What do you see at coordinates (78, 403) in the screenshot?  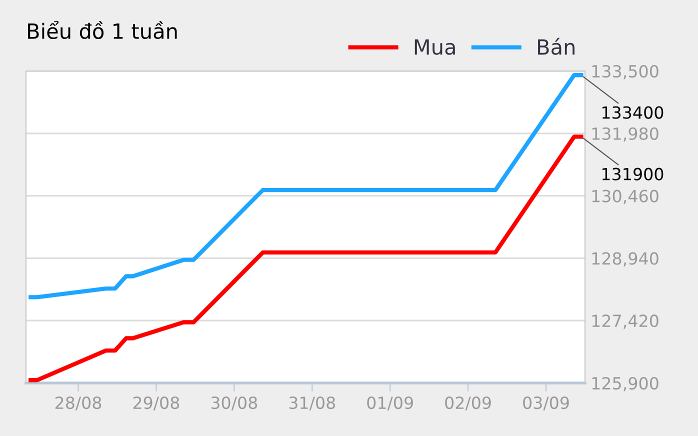 I see `x-tick-label: 28/08` at bounding box center [78, 403].